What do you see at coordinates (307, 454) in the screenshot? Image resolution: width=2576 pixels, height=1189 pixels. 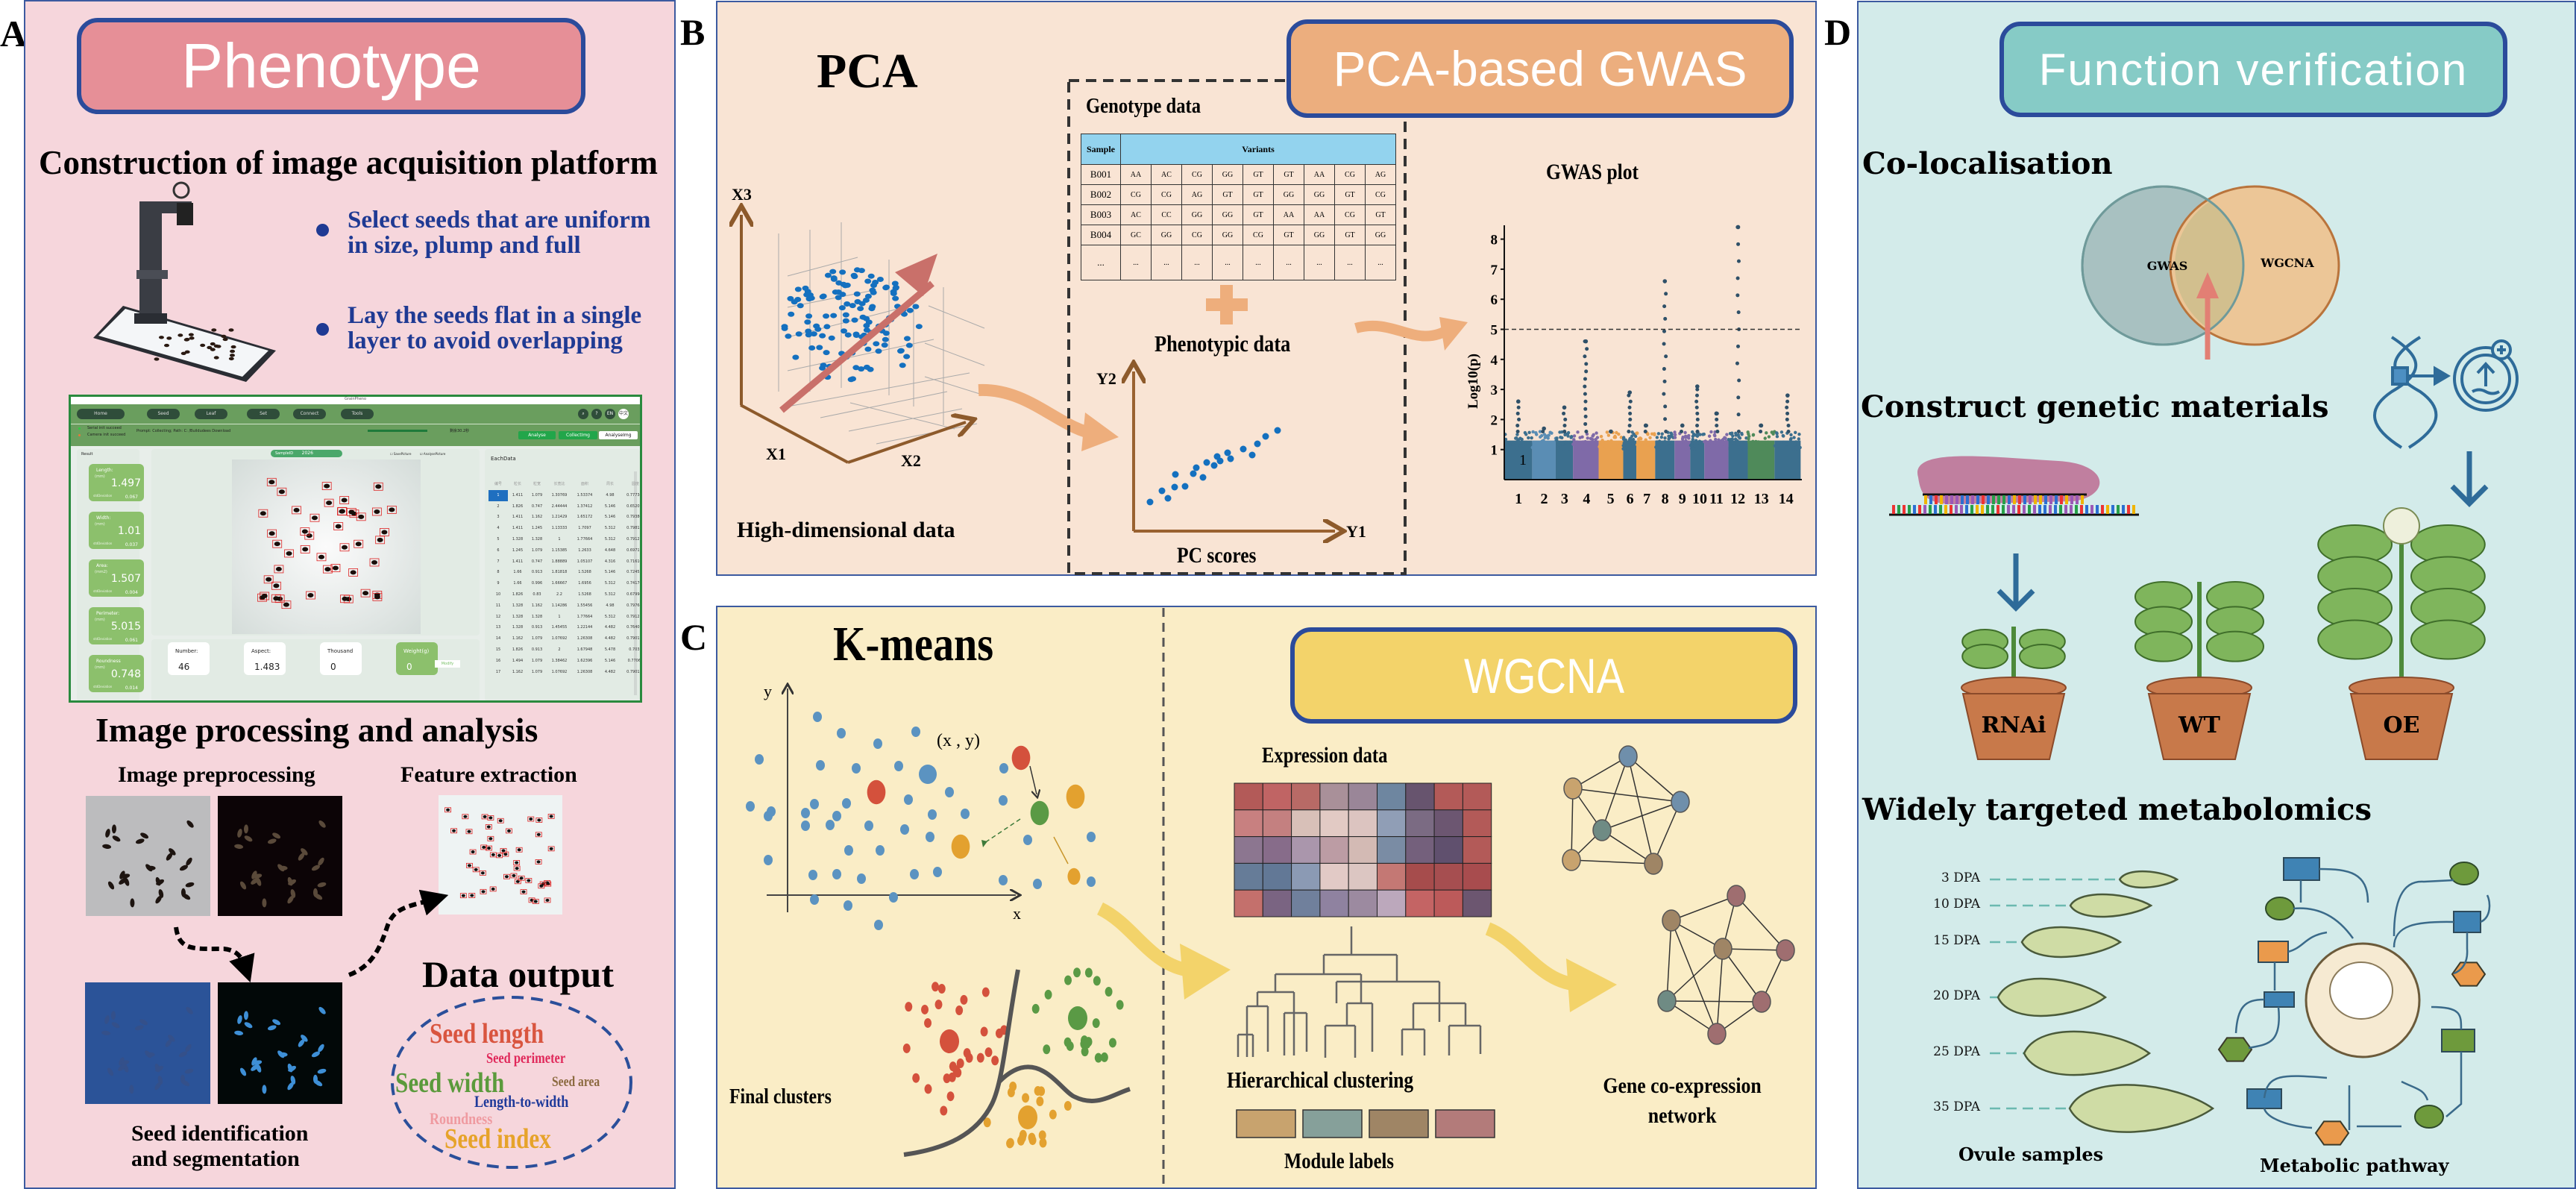 I see `sample-id-field: SampleID 2026` at bounding box center [307, 454].